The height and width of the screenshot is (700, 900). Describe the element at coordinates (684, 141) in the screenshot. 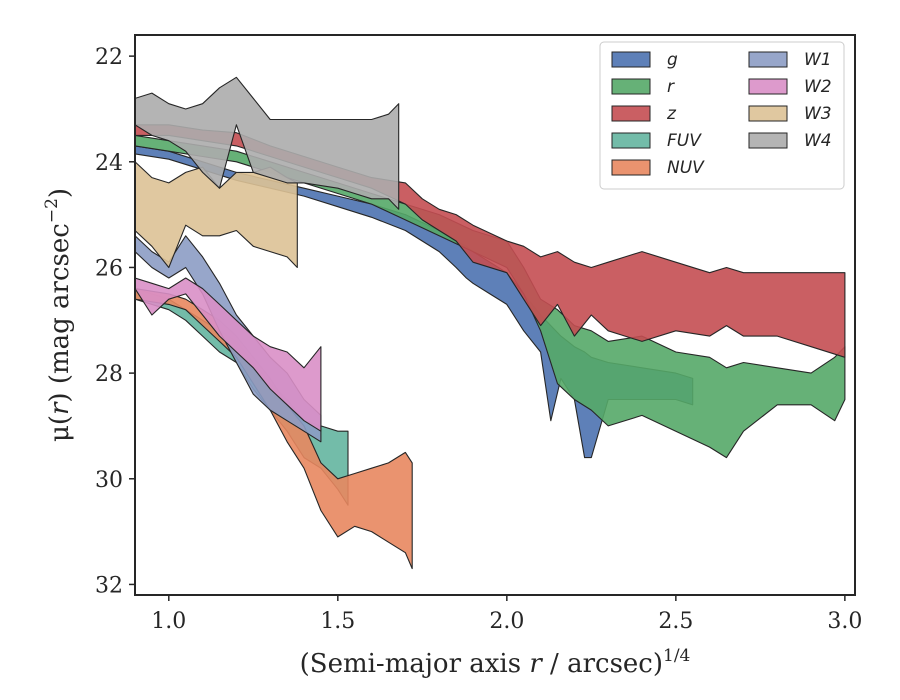

I see `legend-label-fuv: FUV` at that location.